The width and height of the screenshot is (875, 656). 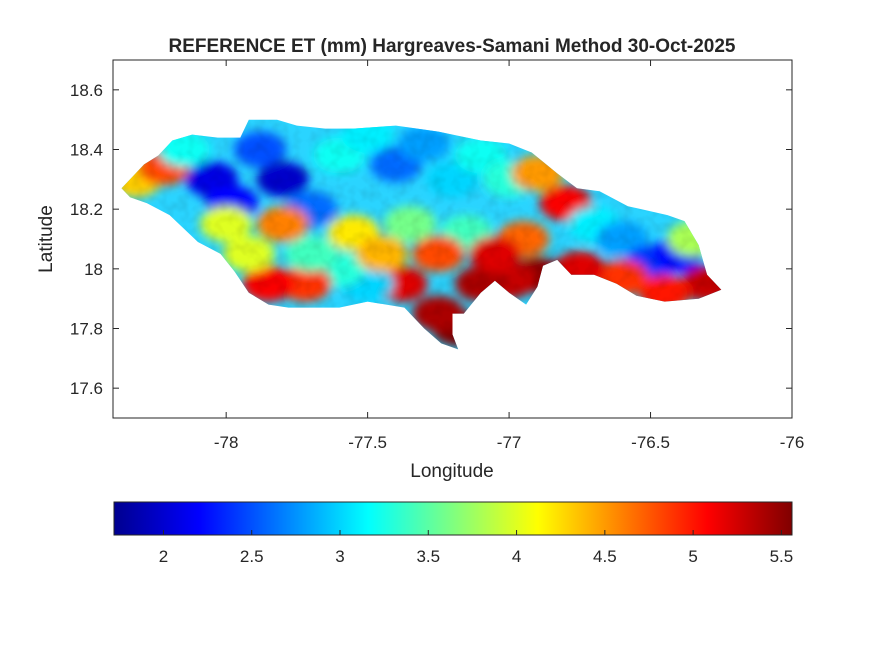 I want to click on y-axis-label: Latitude, so click(x=46, y=239).